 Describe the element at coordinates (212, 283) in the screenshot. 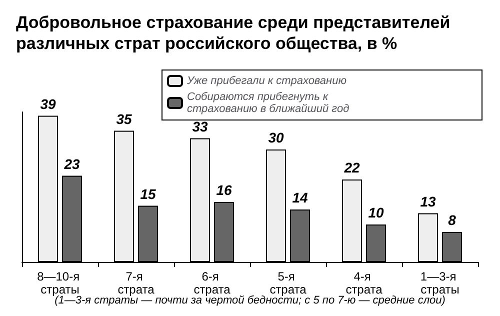

I see `x-tick-label: 6-я страта` at that location.